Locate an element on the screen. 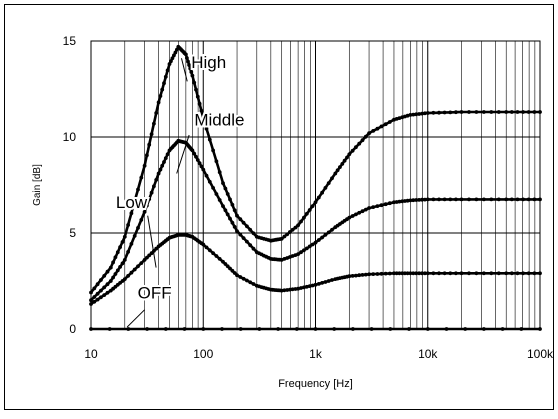 The image size is (558, 419). x-tick-label: 100k is located at coordinates (540, 354).